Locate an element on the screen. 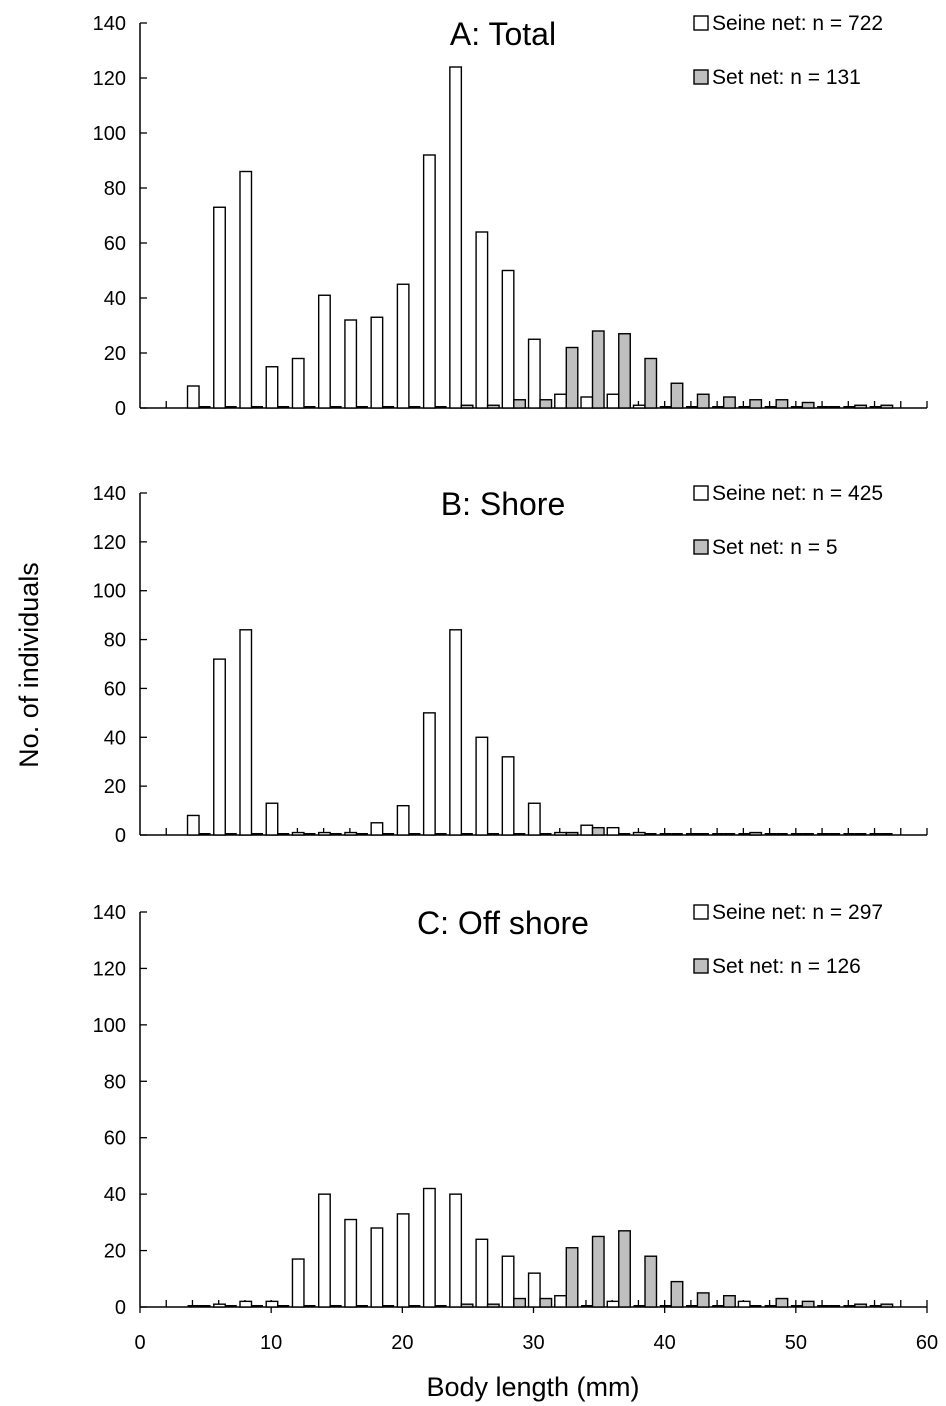  legend-label-set-net: Set net: n = 131 is located at coordinates (786, 77).